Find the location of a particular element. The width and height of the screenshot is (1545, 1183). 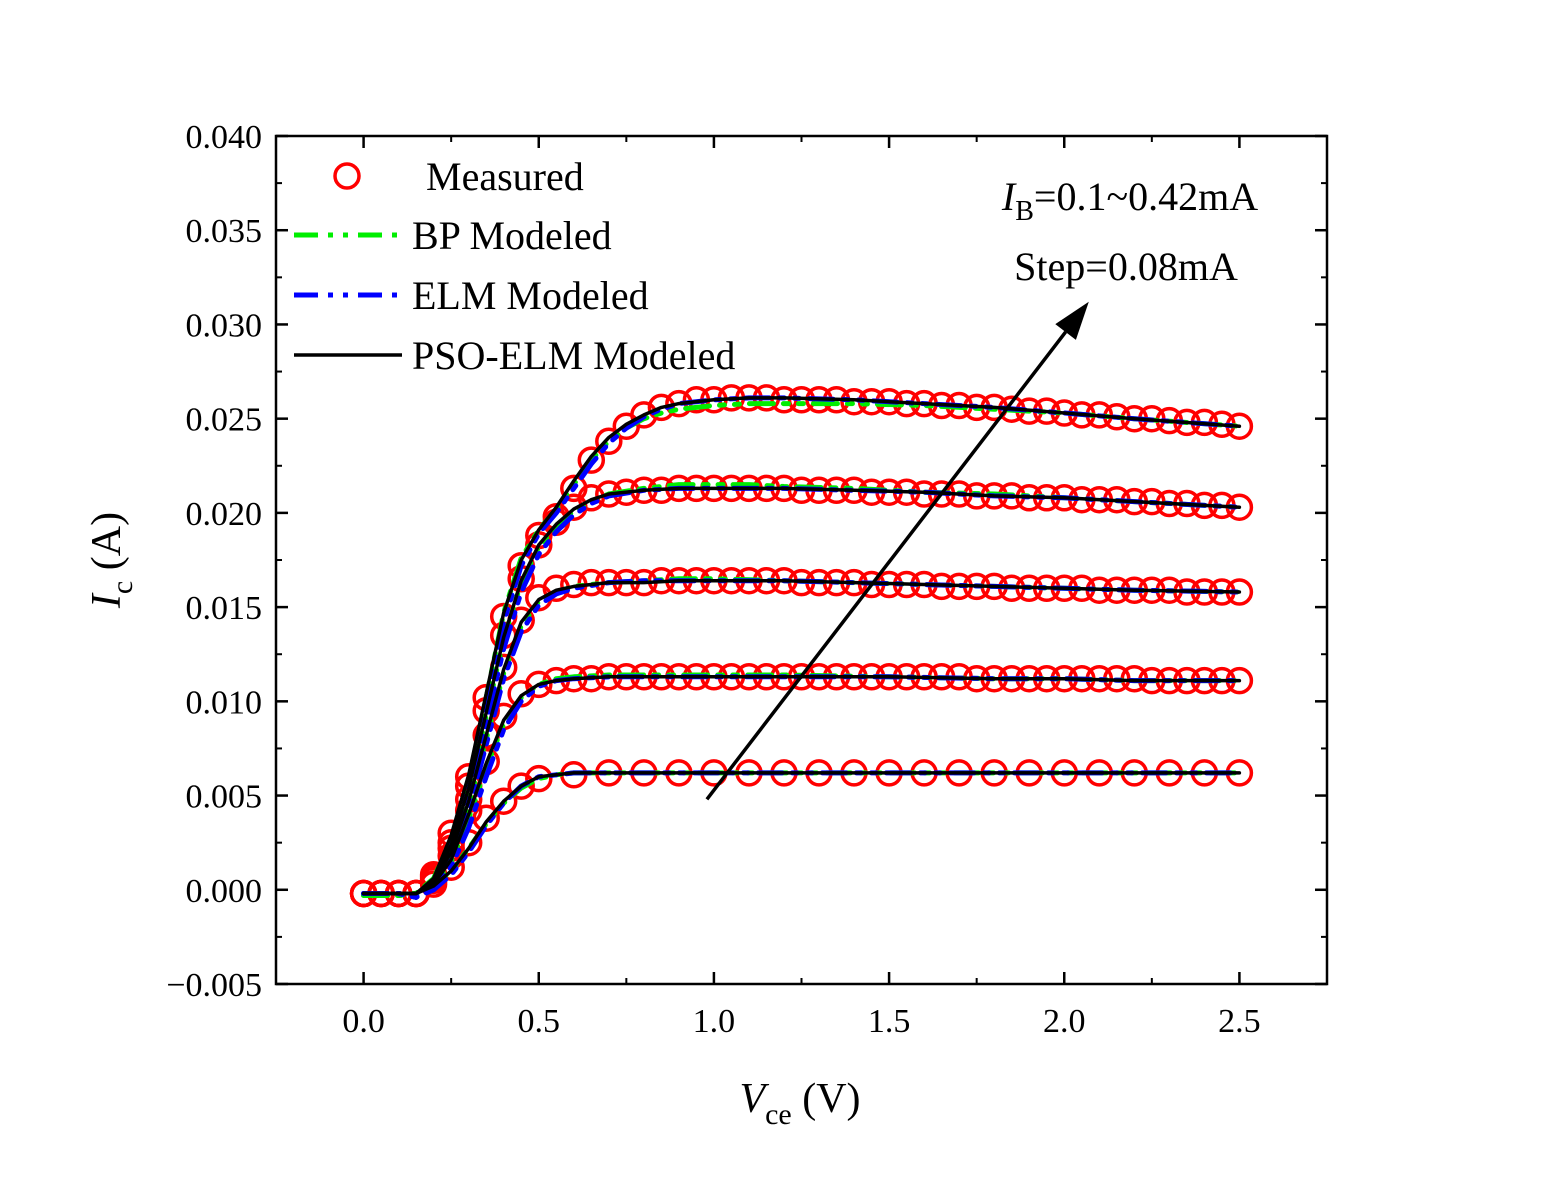

x-axis-title-main: V is located at coordinates (754, 1099).